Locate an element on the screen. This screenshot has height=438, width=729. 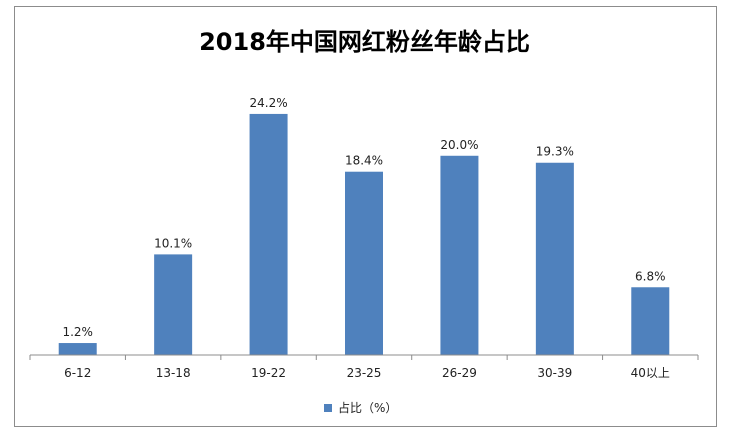
data-label-13-18: 10.1% is located at coordinates (173, 243).